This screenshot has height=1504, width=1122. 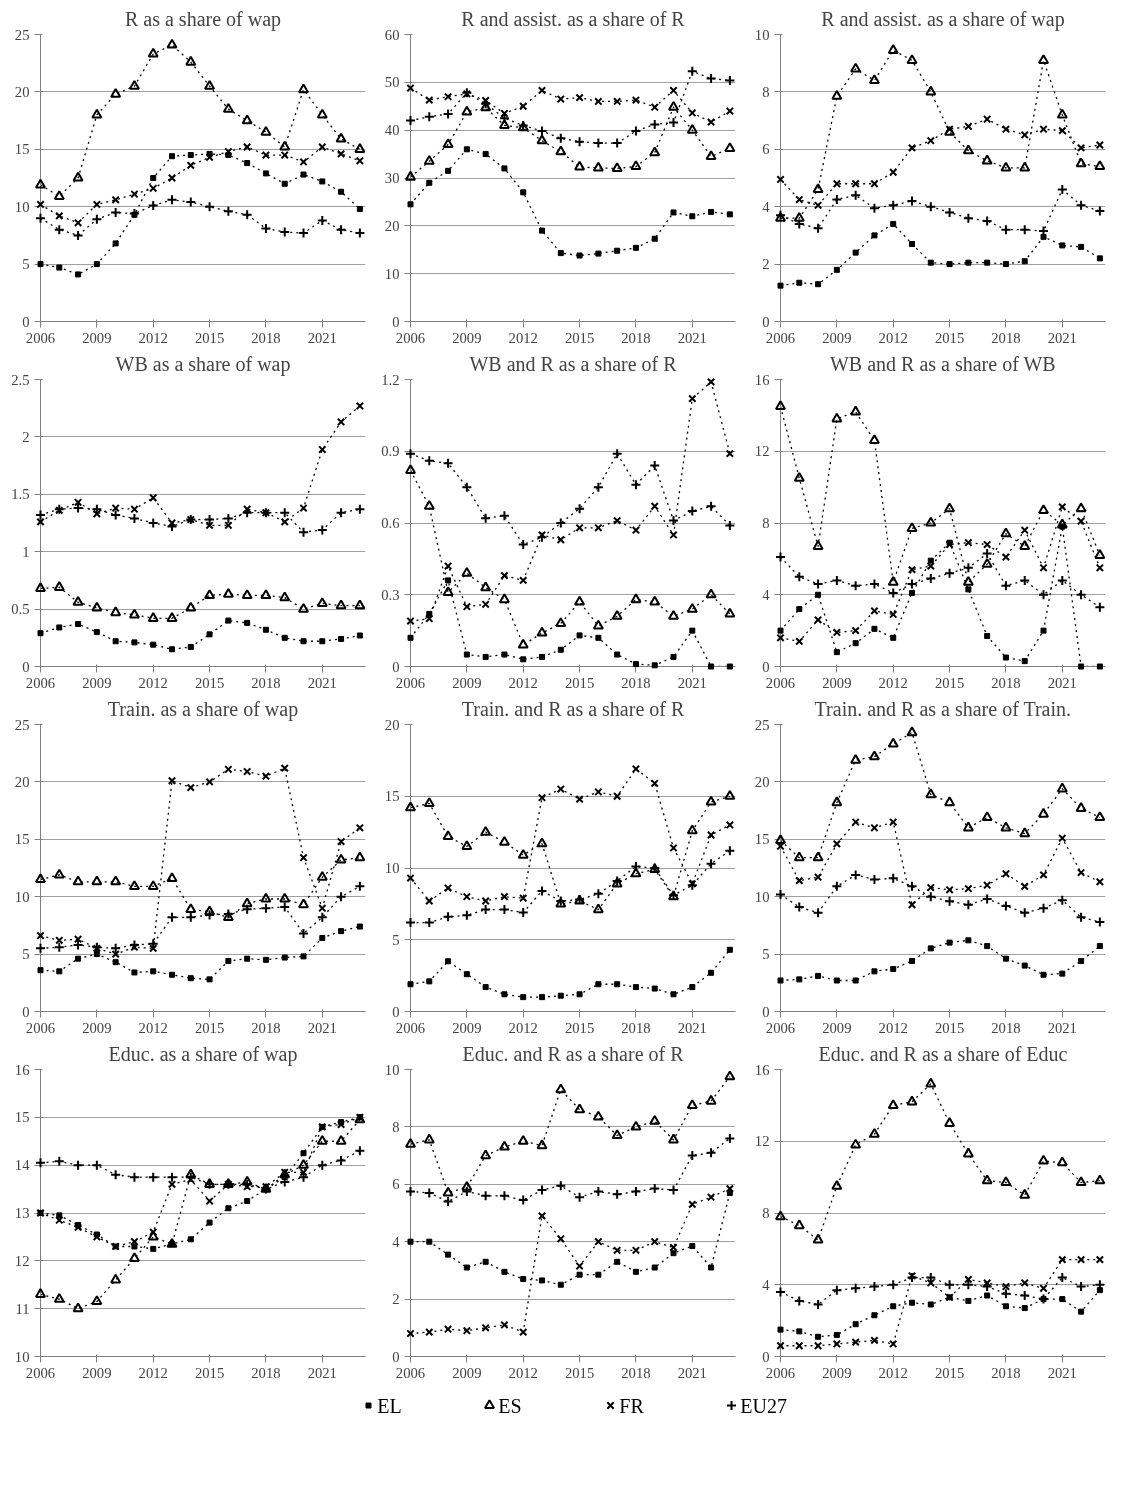 What do you see at coordinates (203, 709) in the screenshot?
I see `chart-title: Train. as a share of wap` at bounding box center [203, 709].